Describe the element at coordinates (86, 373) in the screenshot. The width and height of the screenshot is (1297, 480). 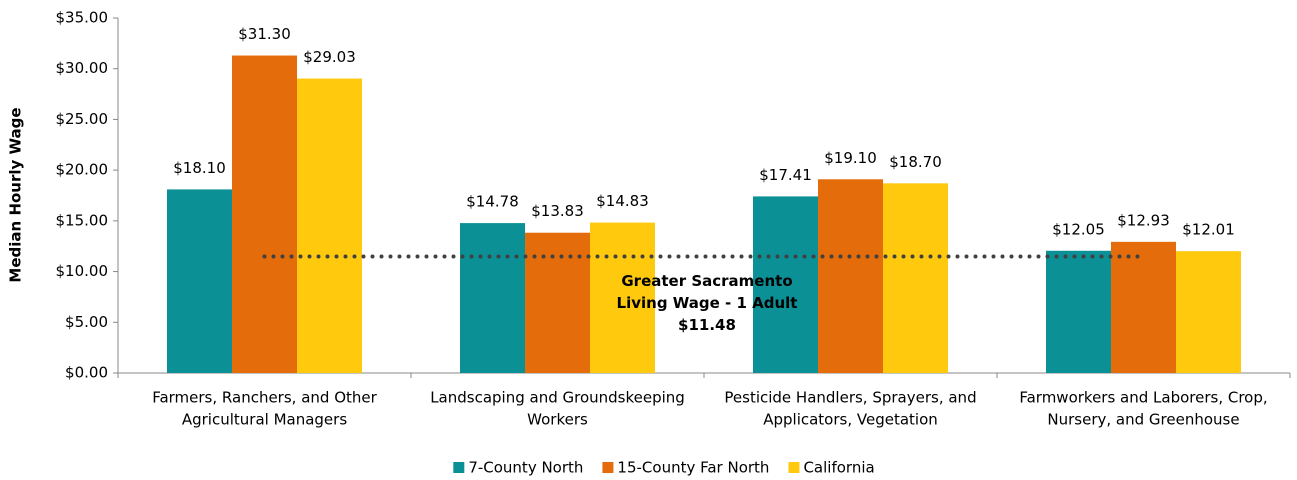
I see `y-tick-label: $0.00` at that location.